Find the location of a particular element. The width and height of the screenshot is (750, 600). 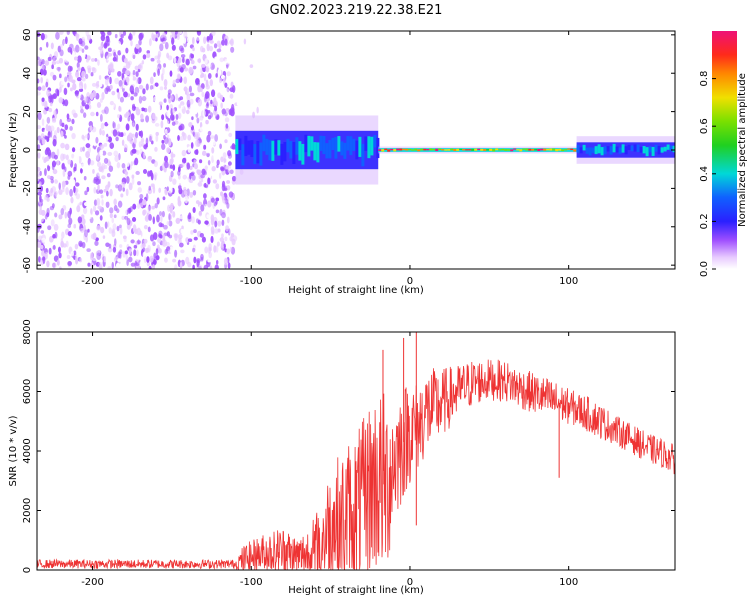

spectrogram-y-axis-label: Frequency (Hz) is located at coordinates (13, 150).